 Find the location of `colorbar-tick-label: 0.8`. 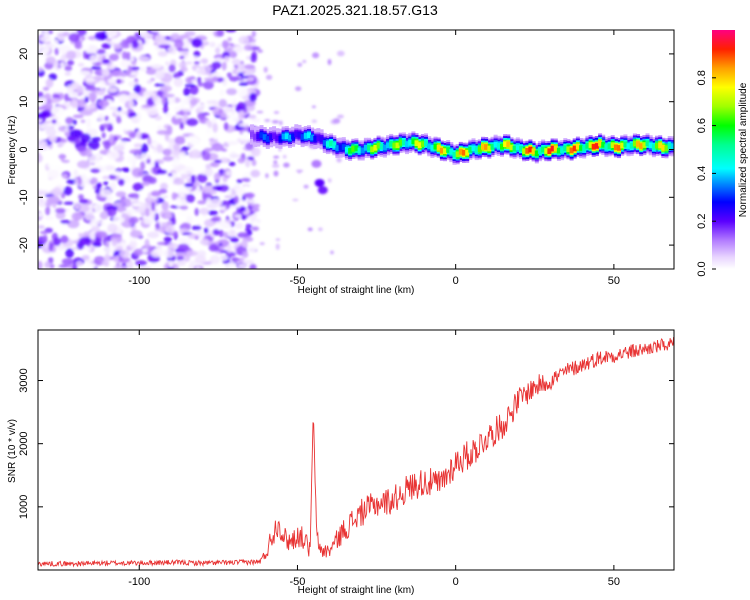

colorbar-tick-label: 0.8 is located at coordinates (702, 77).